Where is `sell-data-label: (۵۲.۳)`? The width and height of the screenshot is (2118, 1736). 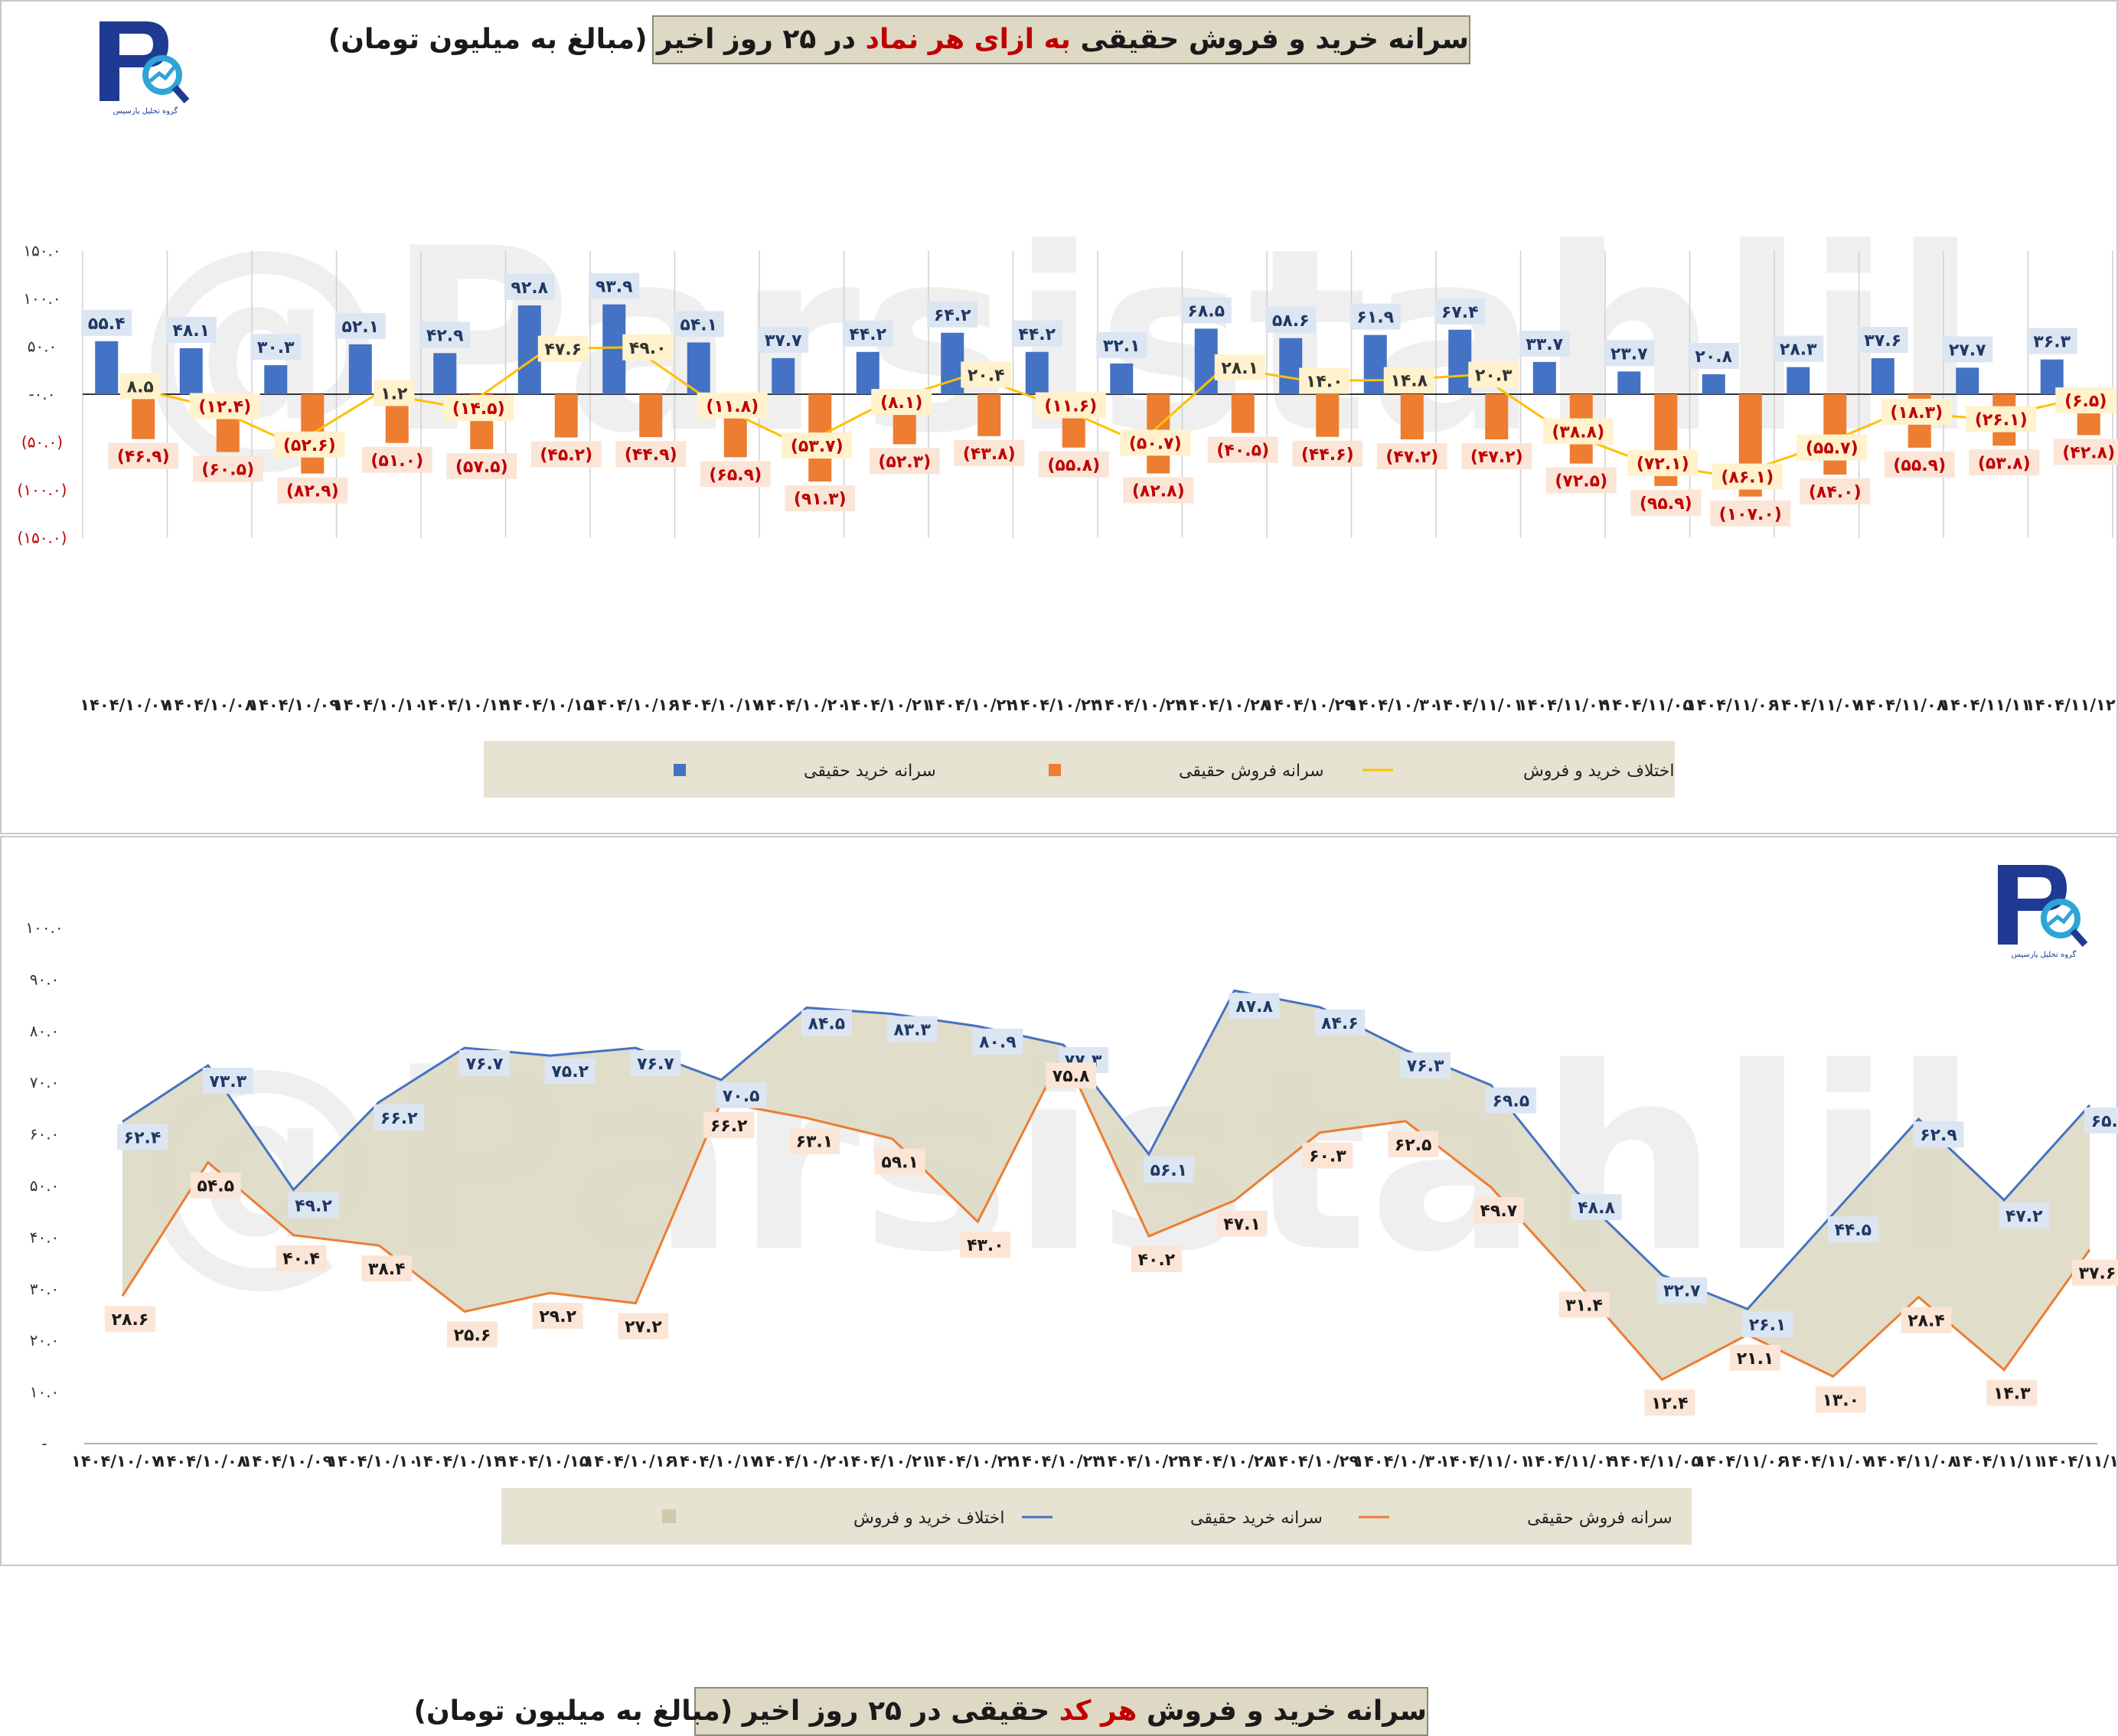 sell-data-label: (۵۲.۳) is located at coordinates (904, 462).